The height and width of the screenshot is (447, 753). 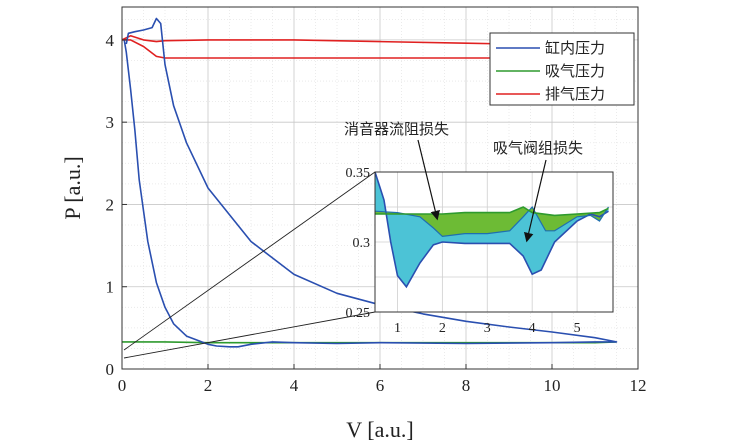 I want to click on inset-ticks: 1 2 3 4 5 0.25 0.3 0.35, so click(x=463, y=251).